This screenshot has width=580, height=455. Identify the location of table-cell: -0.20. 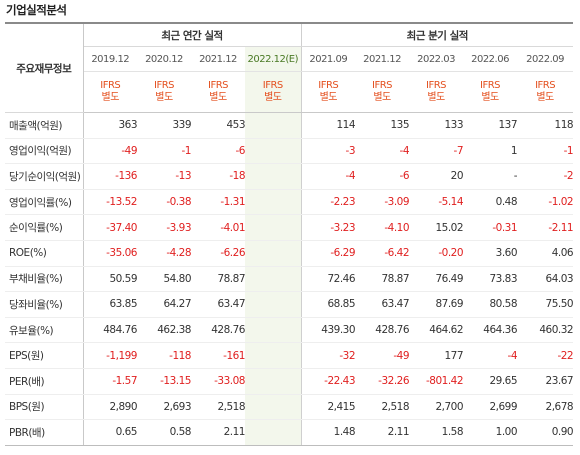
(436, 253).